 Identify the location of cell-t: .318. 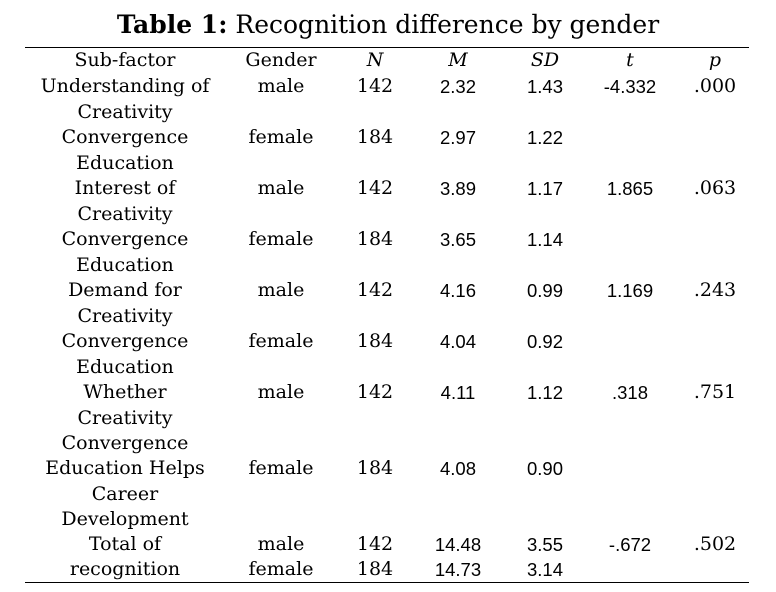
(629, 392).